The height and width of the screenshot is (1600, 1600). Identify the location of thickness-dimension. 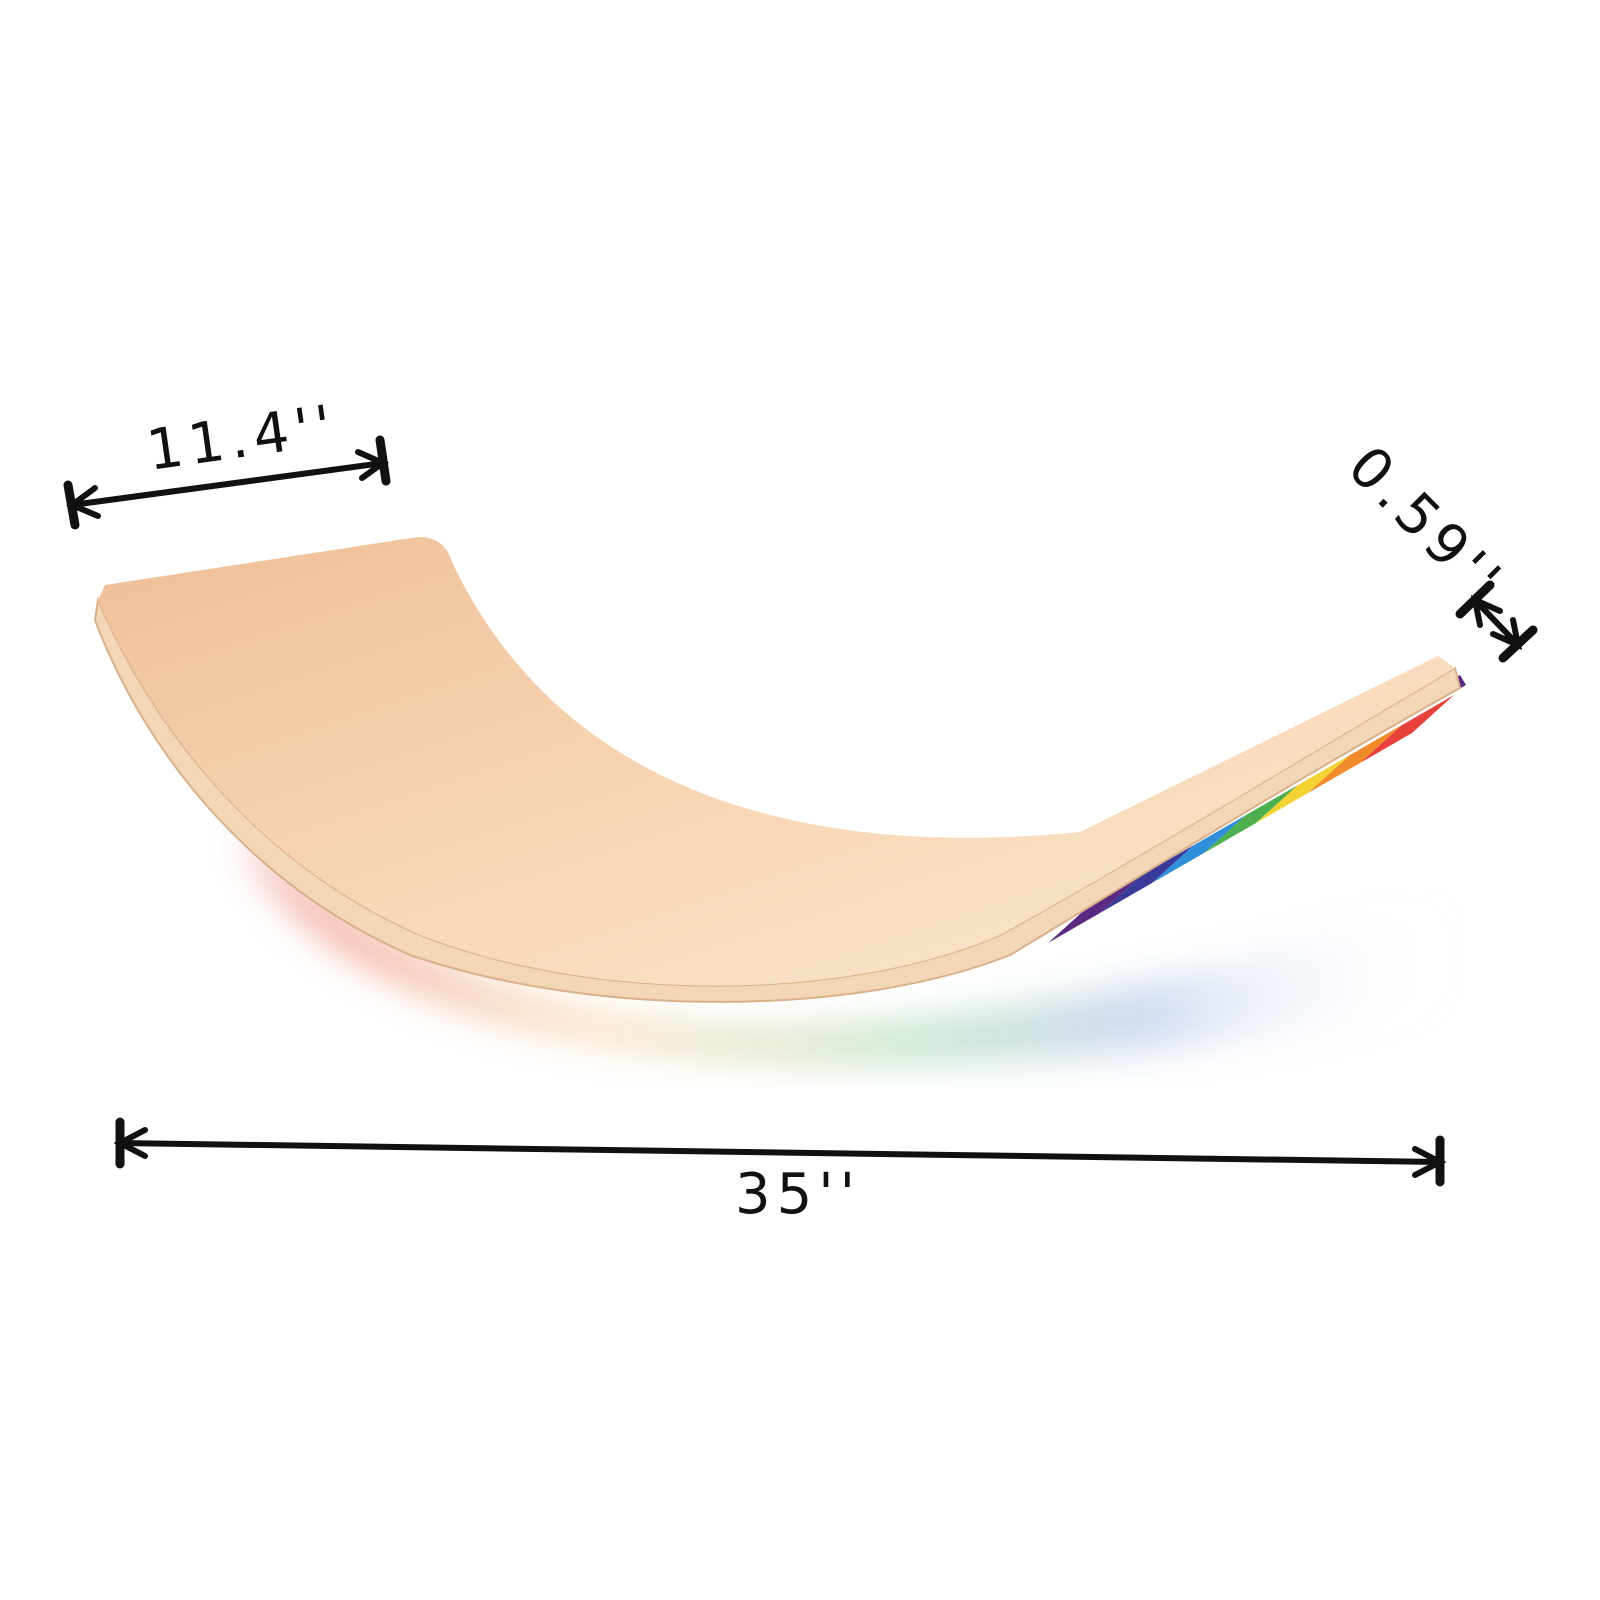
(1496, 621).